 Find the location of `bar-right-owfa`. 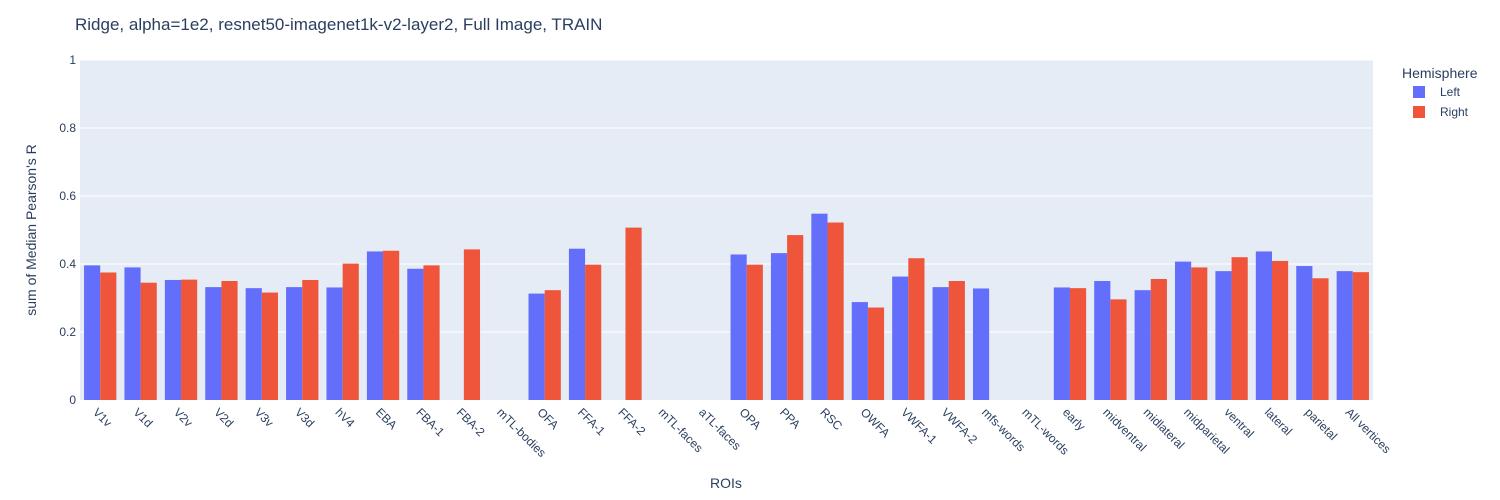

bar-right-owfa is located at coordinates (876, 353).